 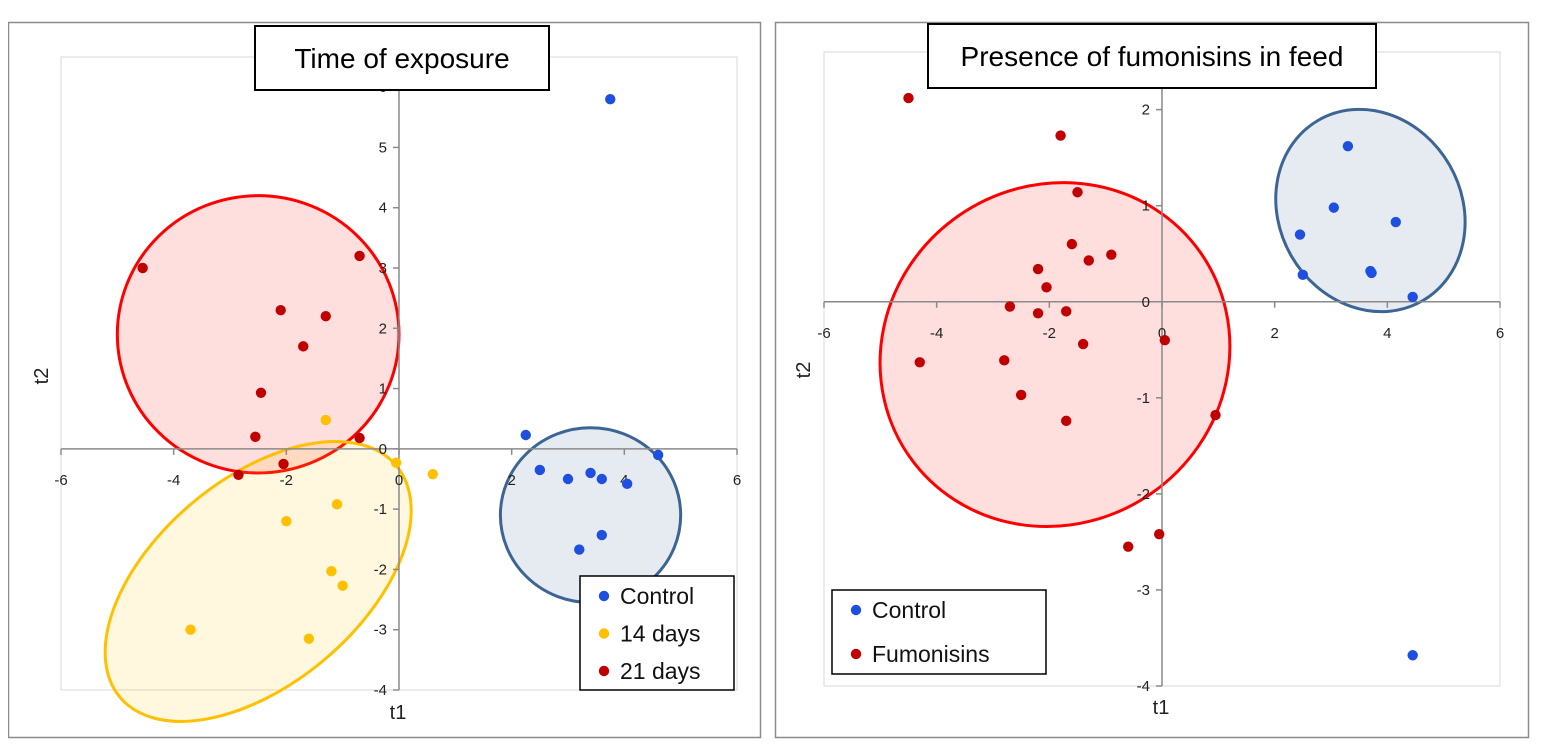 I want to click on legend-label: 21 days, so click(x=660, y=671).